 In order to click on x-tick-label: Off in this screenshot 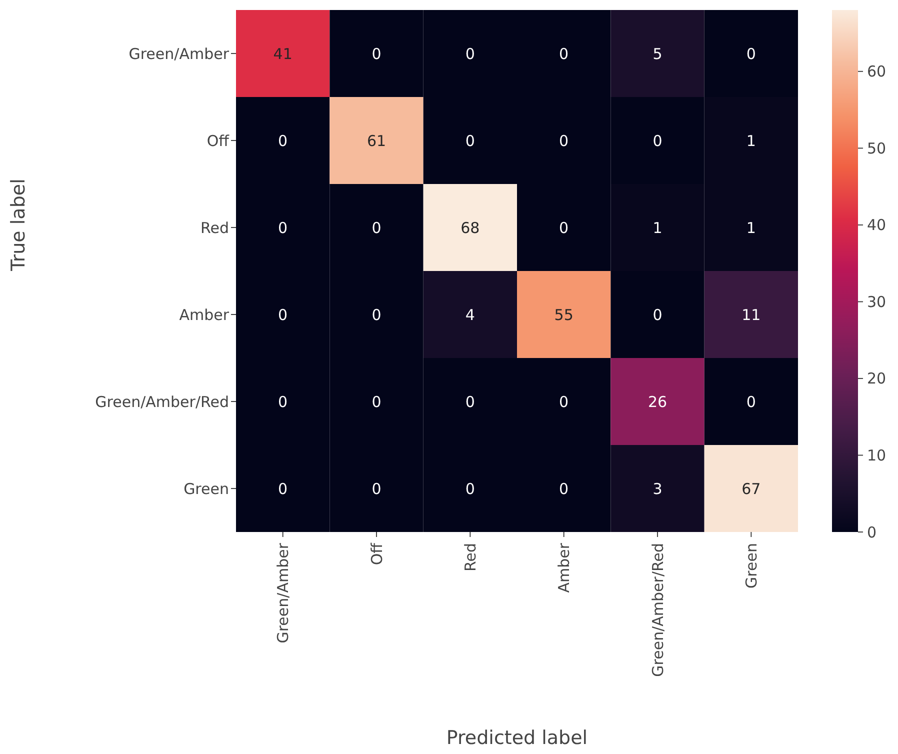, I will do `click(377, 554)`.